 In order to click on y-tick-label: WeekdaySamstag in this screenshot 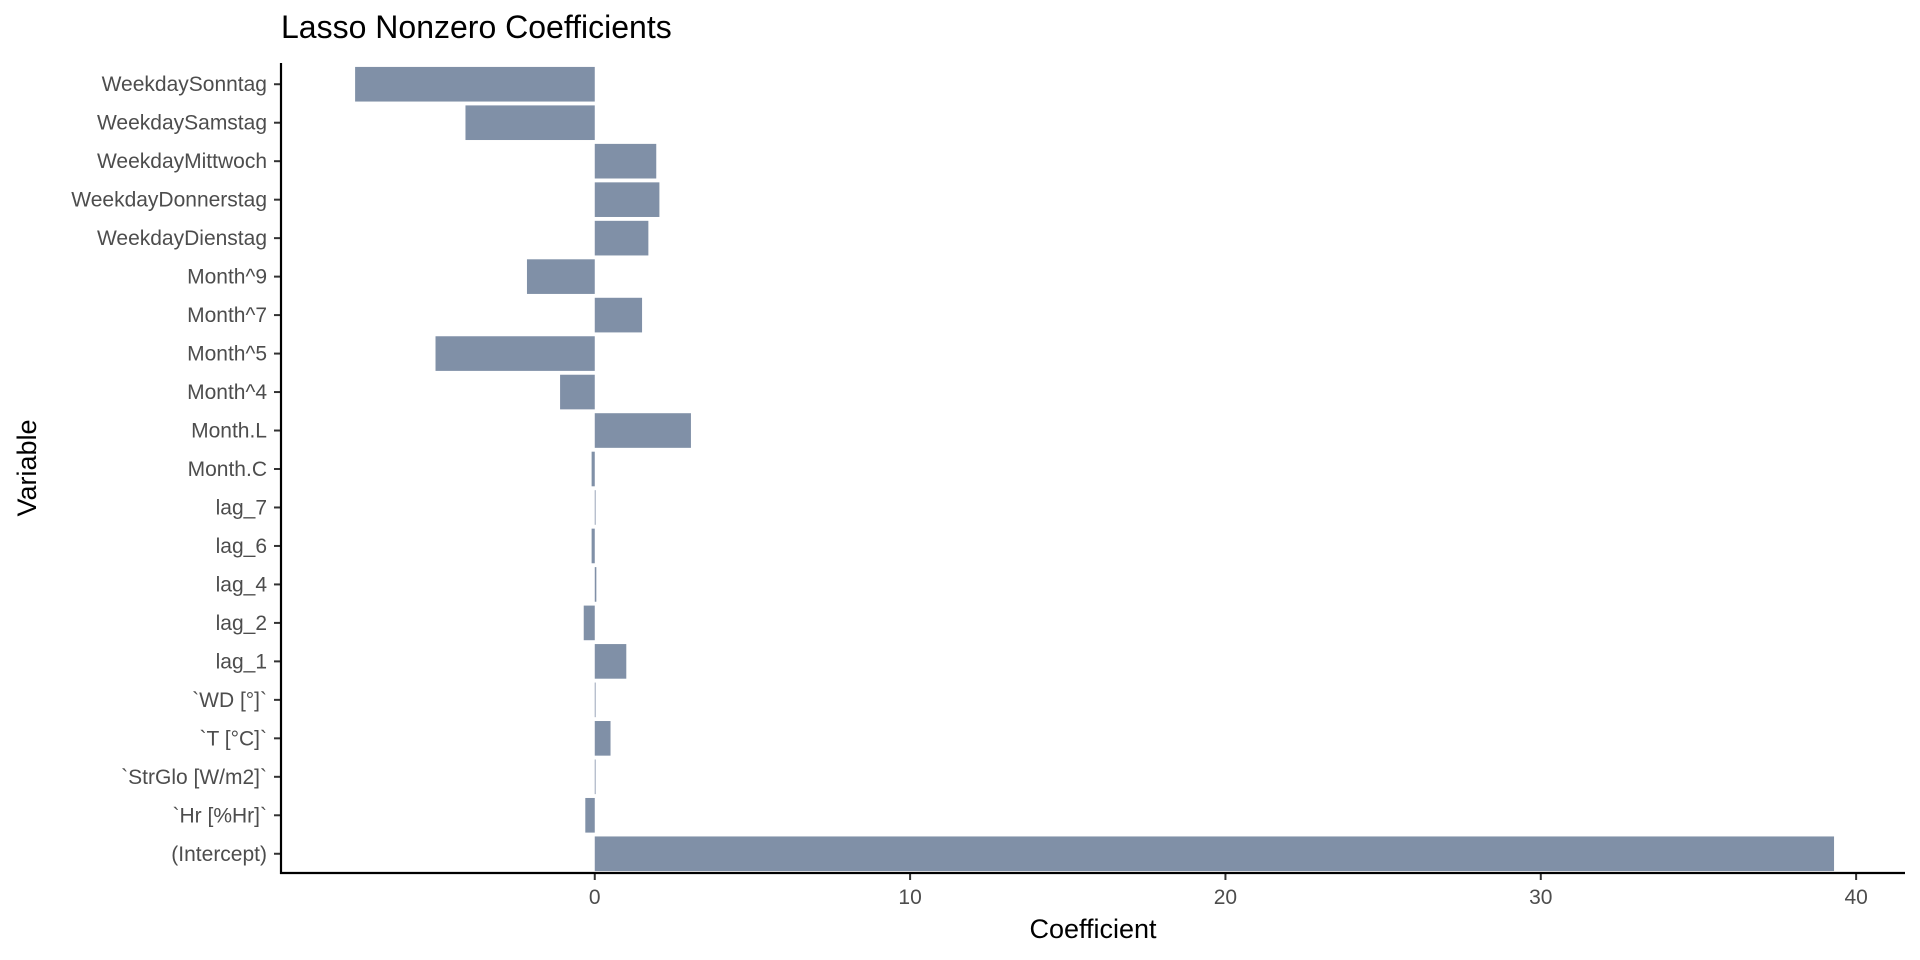, I will do `click(182, 123)`.